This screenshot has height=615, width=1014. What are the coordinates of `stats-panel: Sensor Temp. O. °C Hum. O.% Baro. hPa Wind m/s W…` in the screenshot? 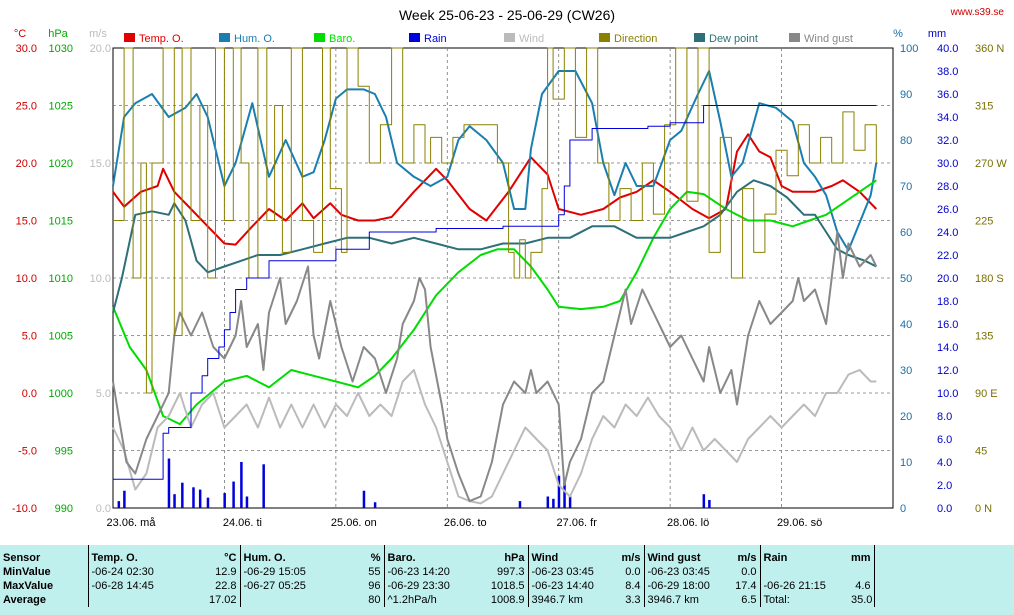 It's located at (507, 580).